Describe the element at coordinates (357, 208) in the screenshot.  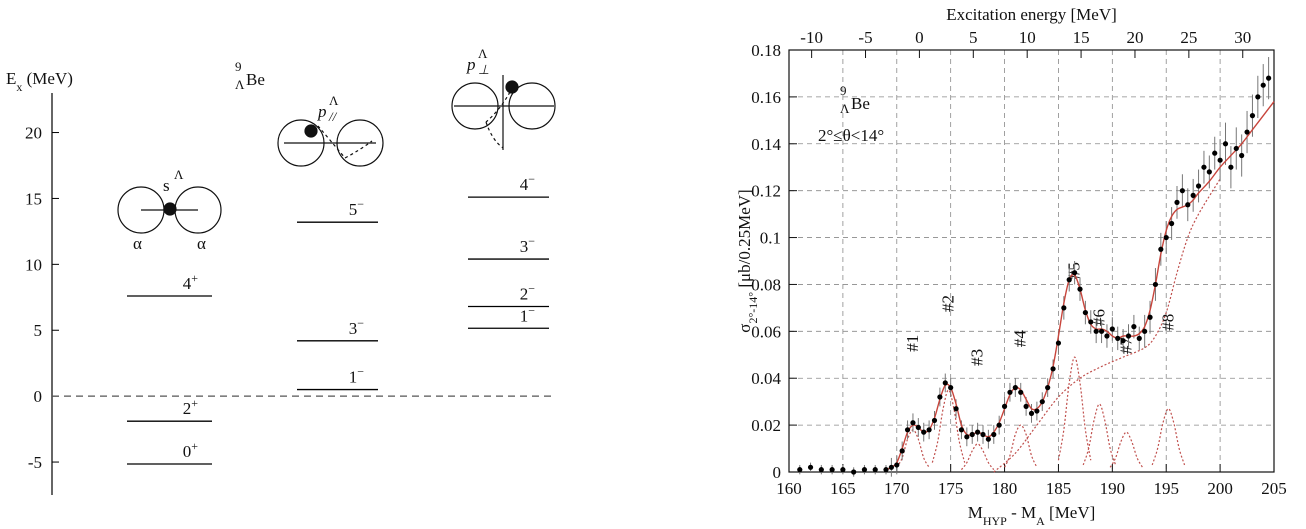
I see `level-label: 5−` at that location.